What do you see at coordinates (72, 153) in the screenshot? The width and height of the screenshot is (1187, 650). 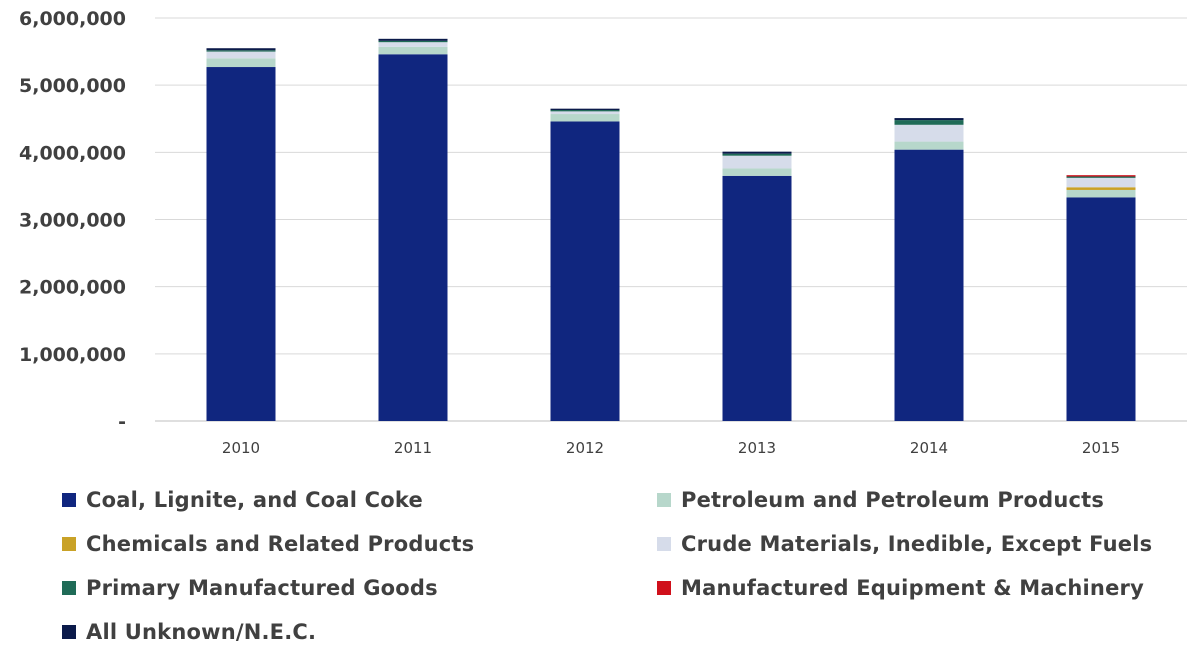 I see `y-tick-label: 4,000,000` at bounding box center [72, 153].